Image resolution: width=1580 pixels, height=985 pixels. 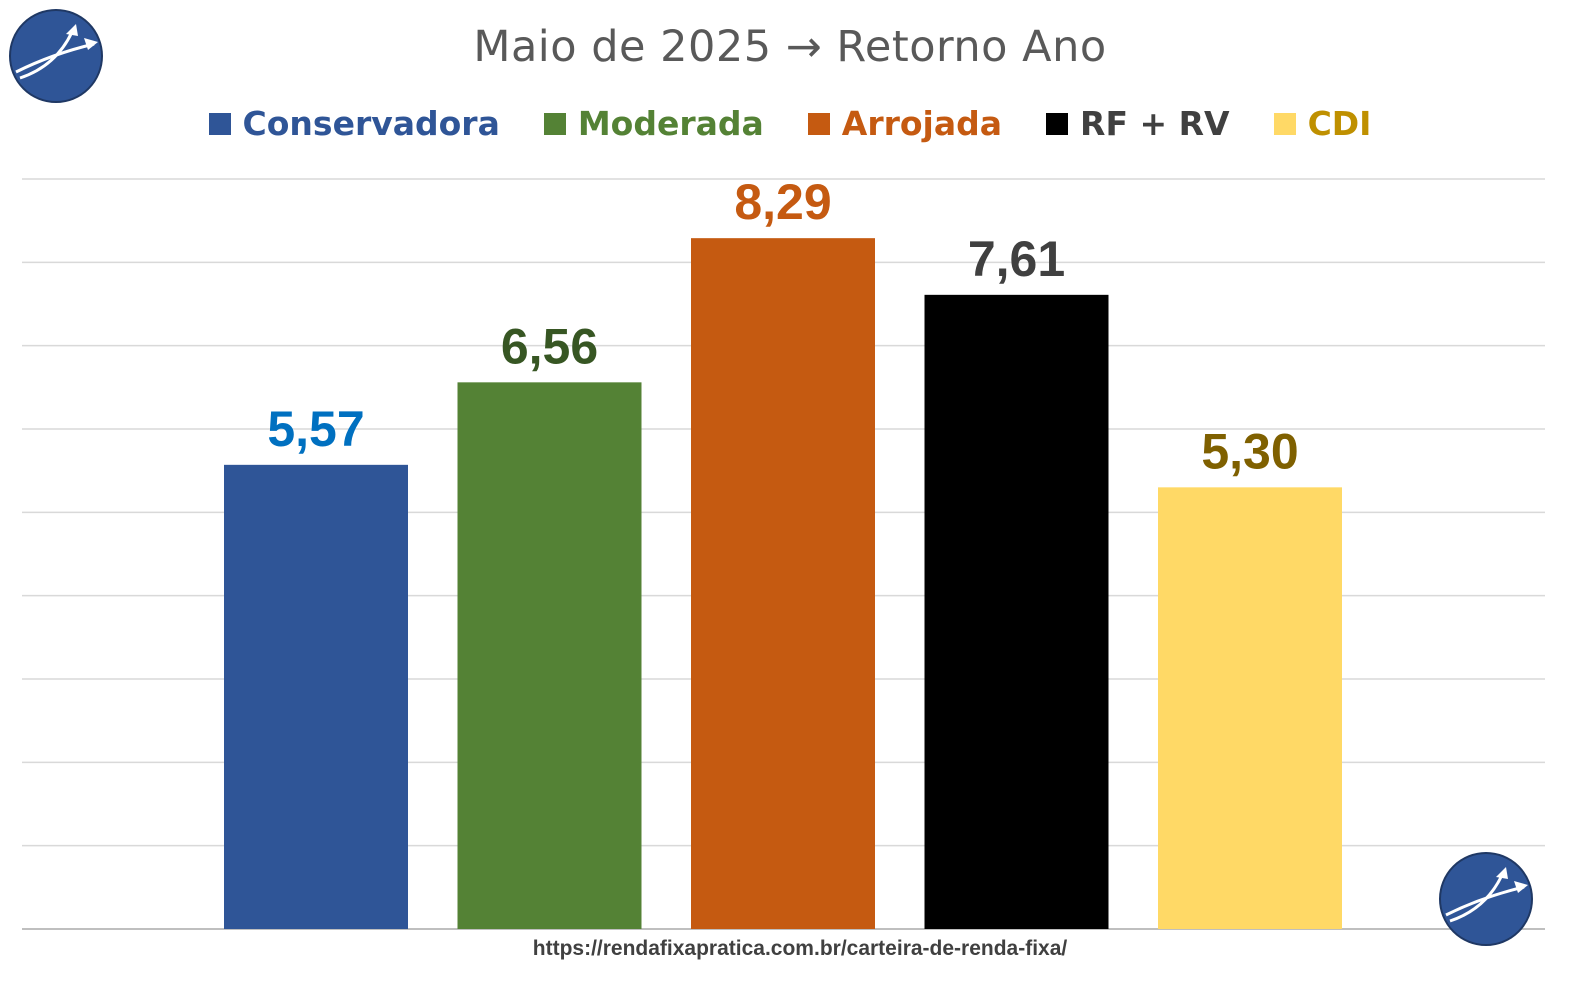 I want to click on legend-item-cdi: CDI, so click(x=1322, y=124).